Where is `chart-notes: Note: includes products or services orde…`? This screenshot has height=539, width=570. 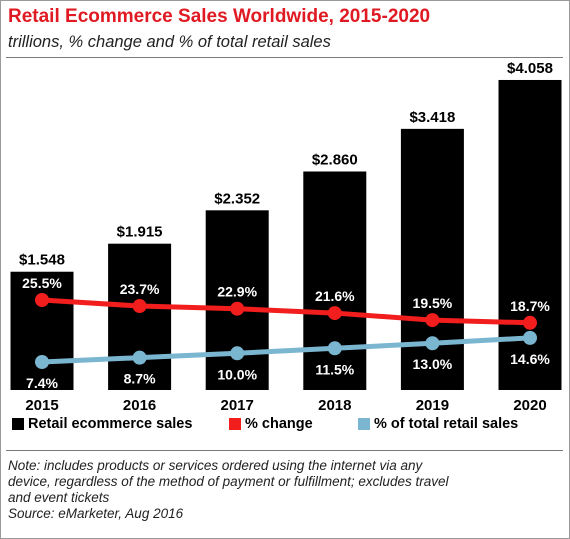
chart-notes: Note: includes products or services orde… is located at coordinates (286, 490).